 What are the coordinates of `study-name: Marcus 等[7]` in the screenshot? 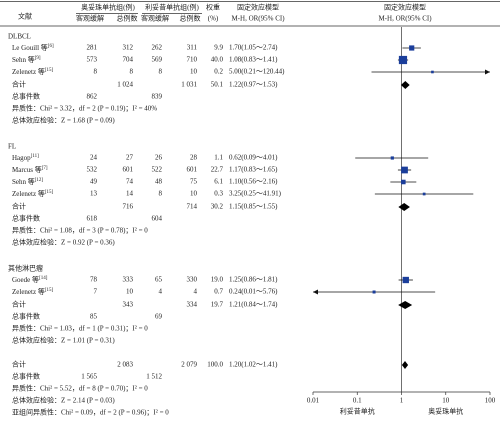 It's located at (30, 169).